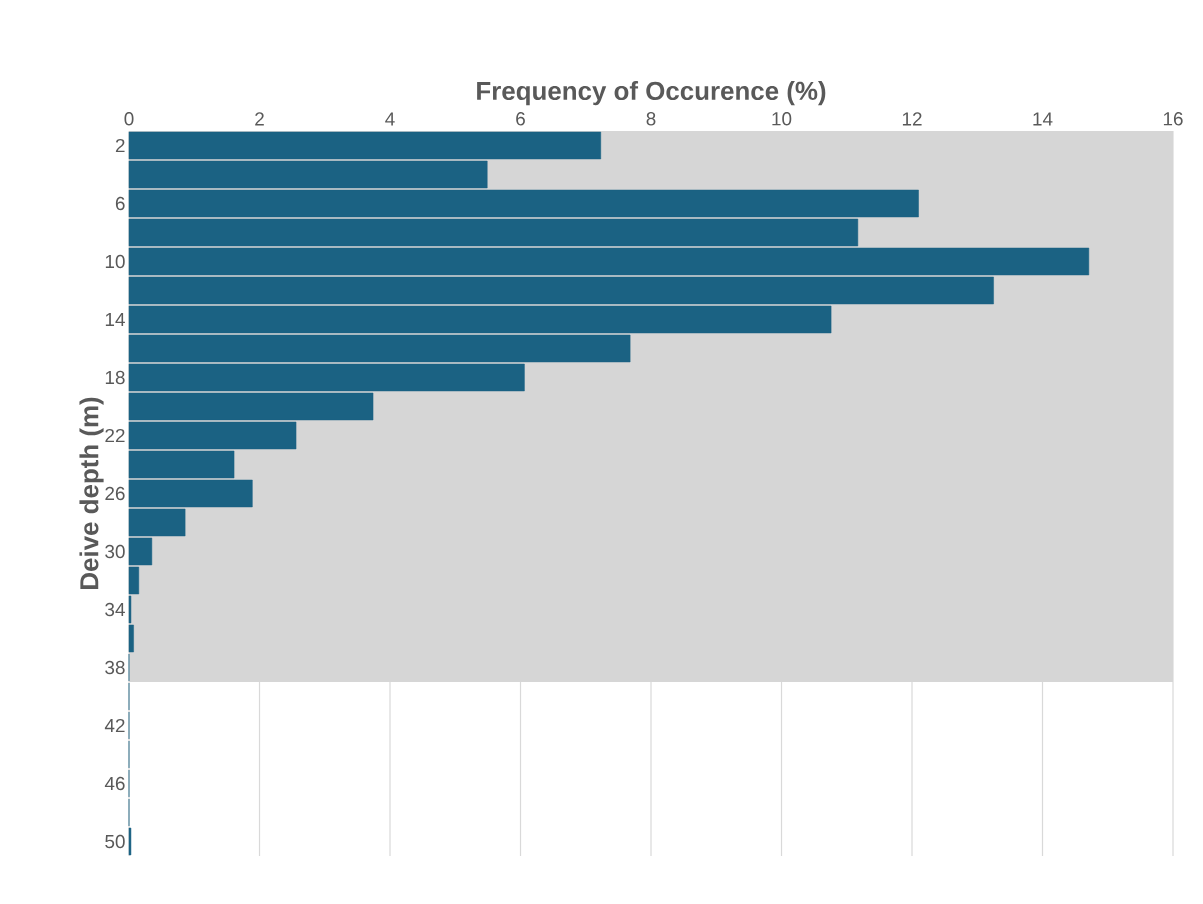 The width and height of the screenshot is (1203, 904). Describe the element at coordinates (115, 261) in the screenshot. I see `y-tick-label: 10` at that location.